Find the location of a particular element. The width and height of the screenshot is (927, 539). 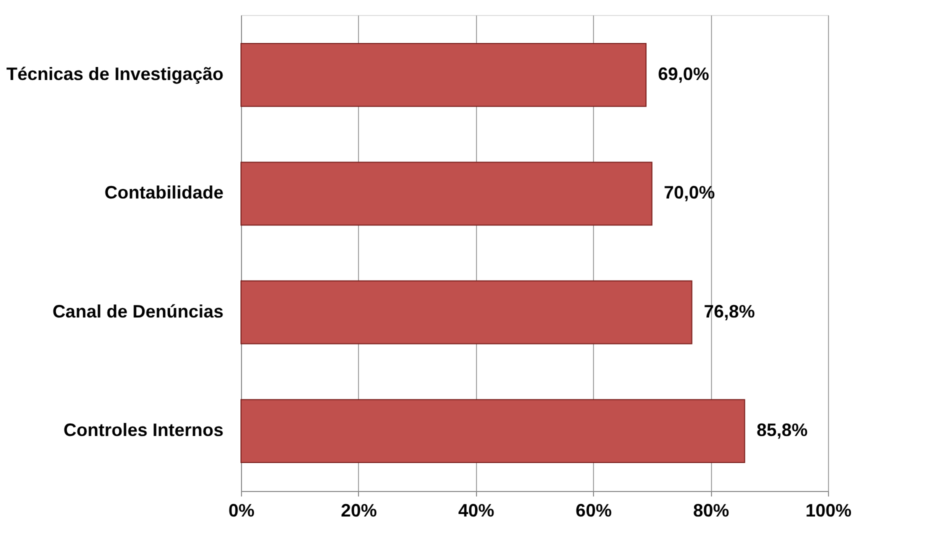

data-label: 85,8% is located at coordinates (782, 430).